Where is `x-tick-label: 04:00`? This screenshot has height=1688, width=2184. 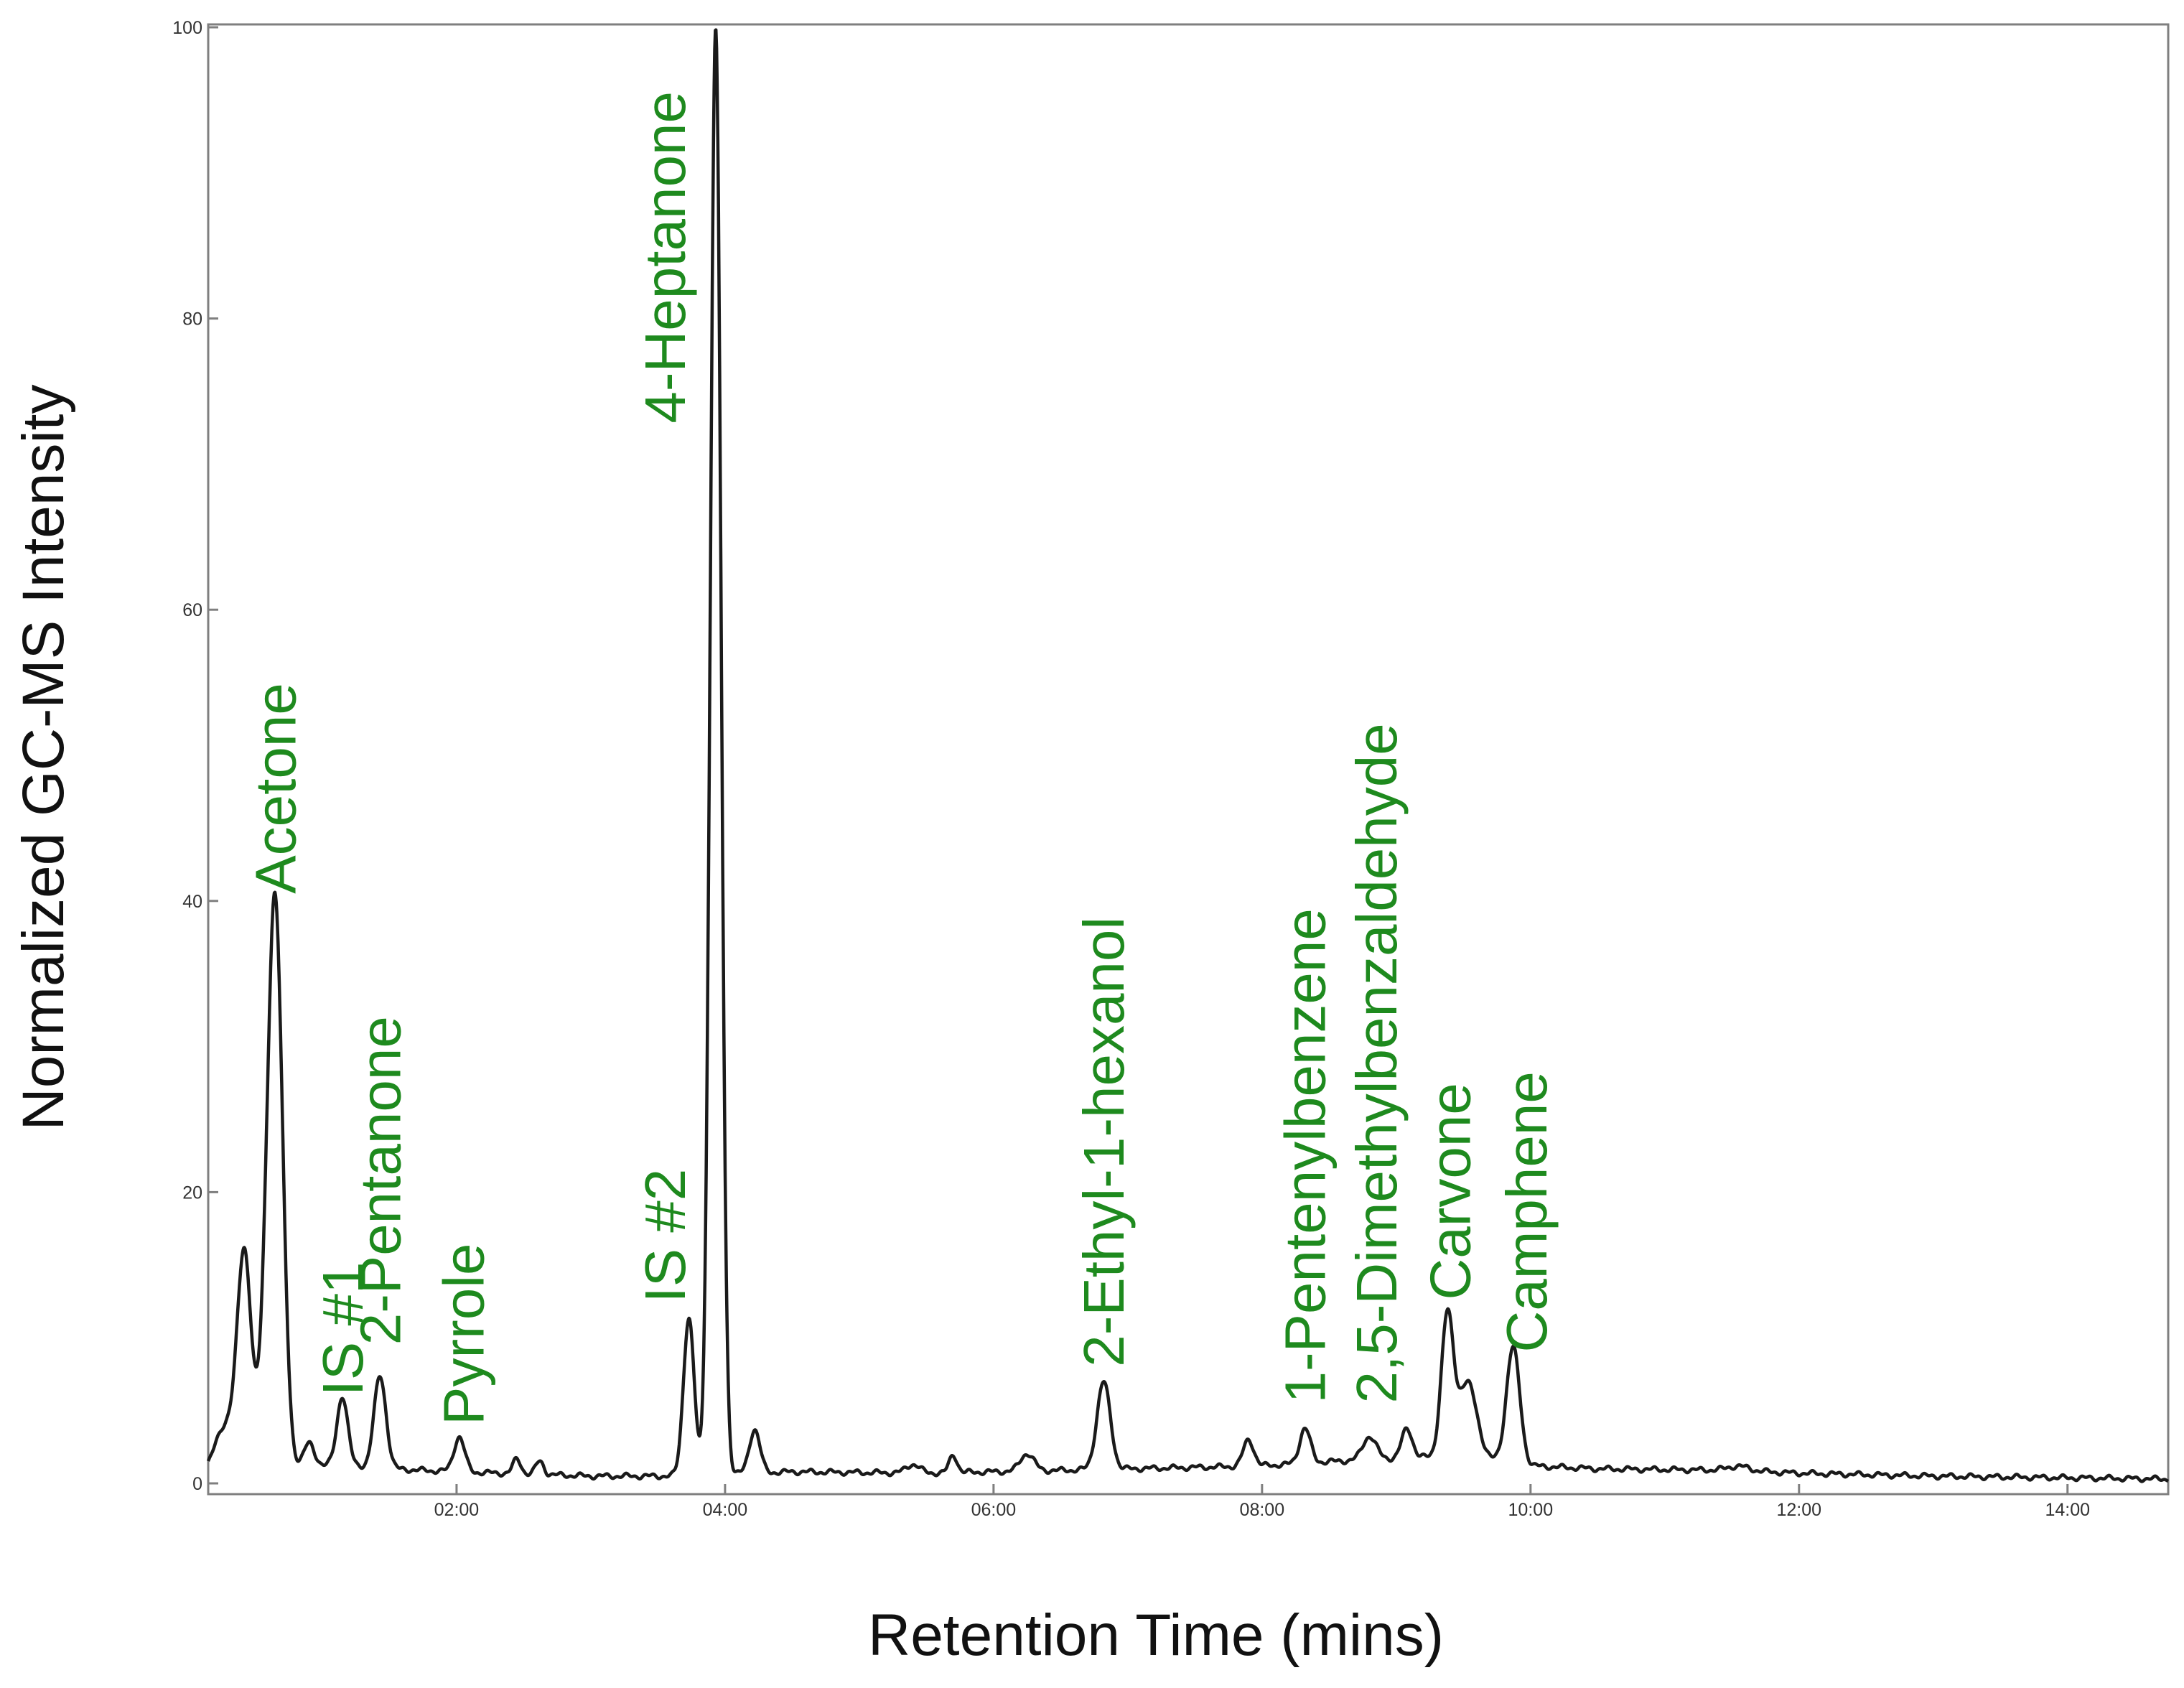 x-tick-label: 04:00 is located at coordinates (725, 1510).